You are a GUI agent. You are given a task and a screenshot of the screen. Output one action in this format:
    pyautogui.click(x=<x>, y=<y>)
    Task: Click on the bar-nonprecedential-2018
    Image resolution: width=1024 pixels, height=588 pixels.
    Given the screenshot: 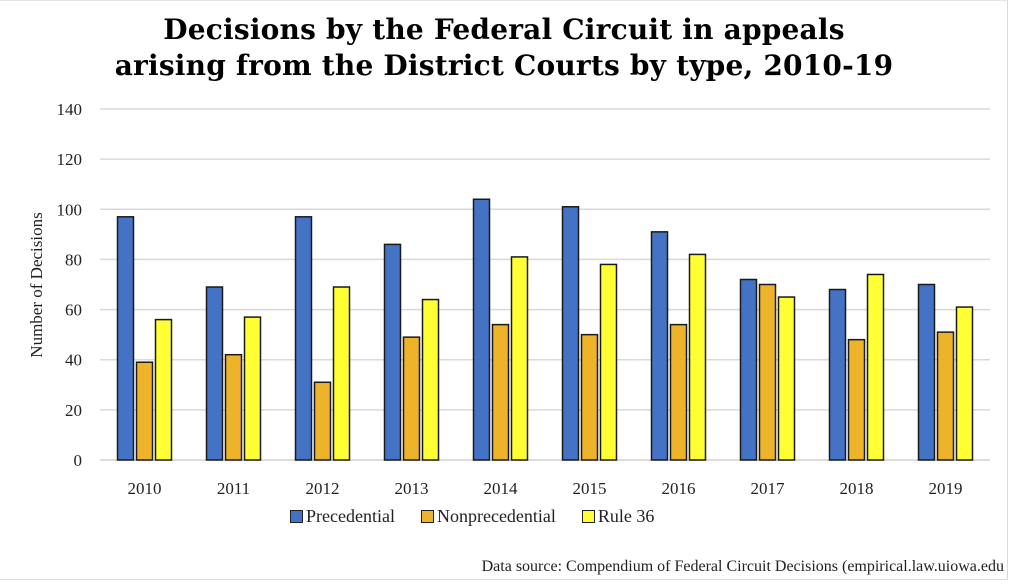 What is the action you would take?
    pyautogui.click(x=856, y=399)
    